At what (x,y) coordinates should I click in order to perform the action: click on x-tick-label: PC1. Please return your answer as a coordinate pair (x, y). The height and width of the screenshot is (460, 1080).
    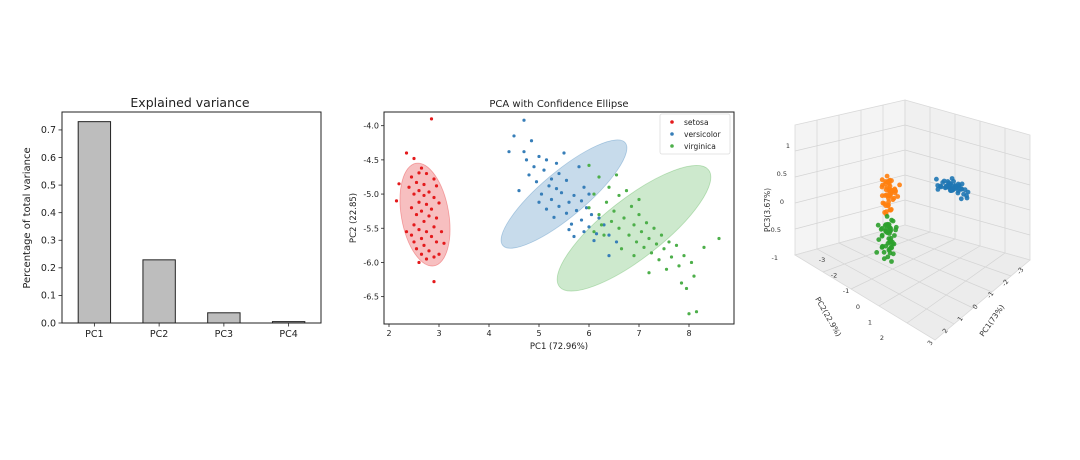
    Looking at the image, I should click on (94, 334).